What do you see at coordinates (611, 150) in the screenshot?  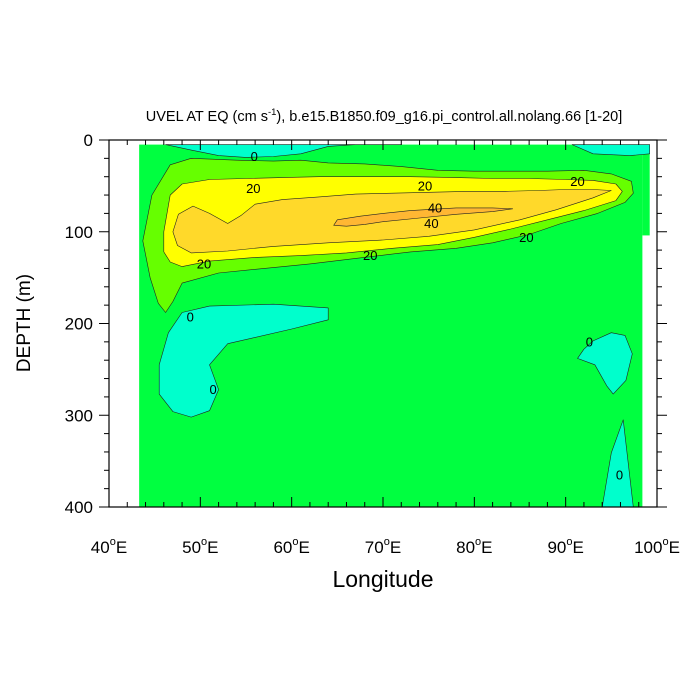 I see `contour-region-surface-negative-east` at bounding box center [611, 150].